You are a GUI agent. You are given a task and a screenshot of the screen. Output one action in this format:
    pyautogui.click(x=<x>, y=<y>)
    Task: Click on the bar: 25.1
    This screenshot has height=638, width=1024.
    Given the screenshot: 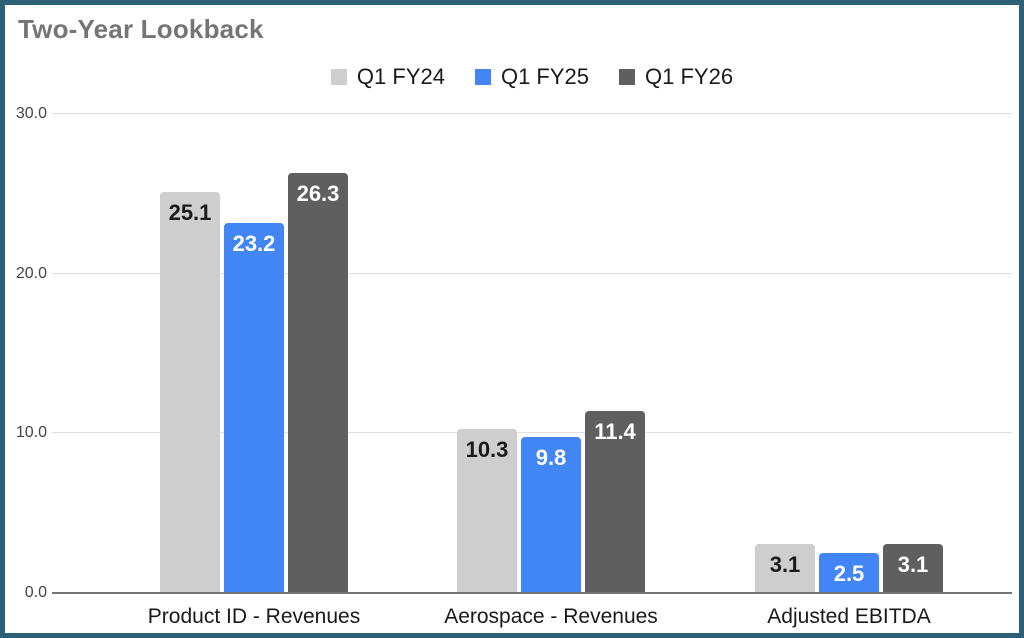 What is the action you would take?
    pyautogui.click(x=190, y=392)
    